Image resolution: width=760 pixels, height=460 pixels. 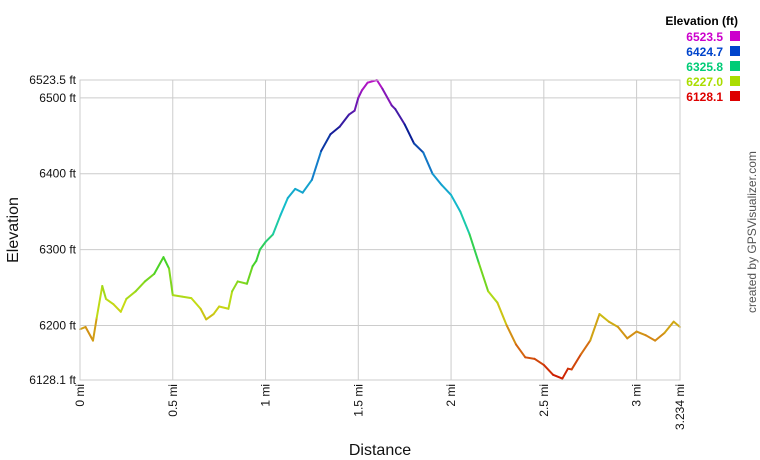 I want to click on x-tick-label: 3.234 mi, so click(x=680, y=407).